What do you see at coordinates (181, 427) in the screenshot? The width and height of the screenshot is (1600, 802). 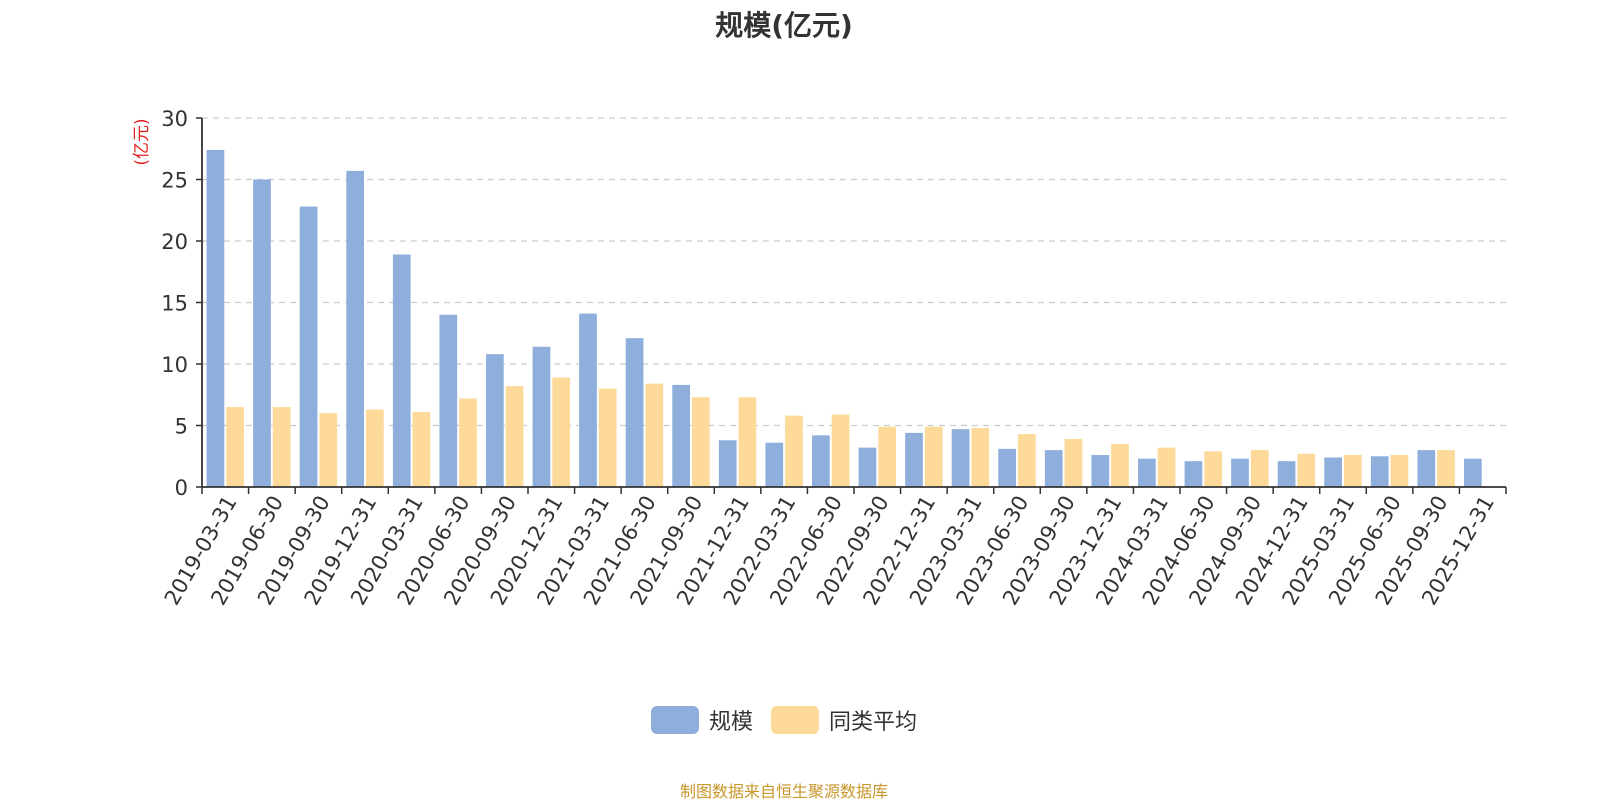 I see `y-tick-label: 5` at bounding box center [181, 427].